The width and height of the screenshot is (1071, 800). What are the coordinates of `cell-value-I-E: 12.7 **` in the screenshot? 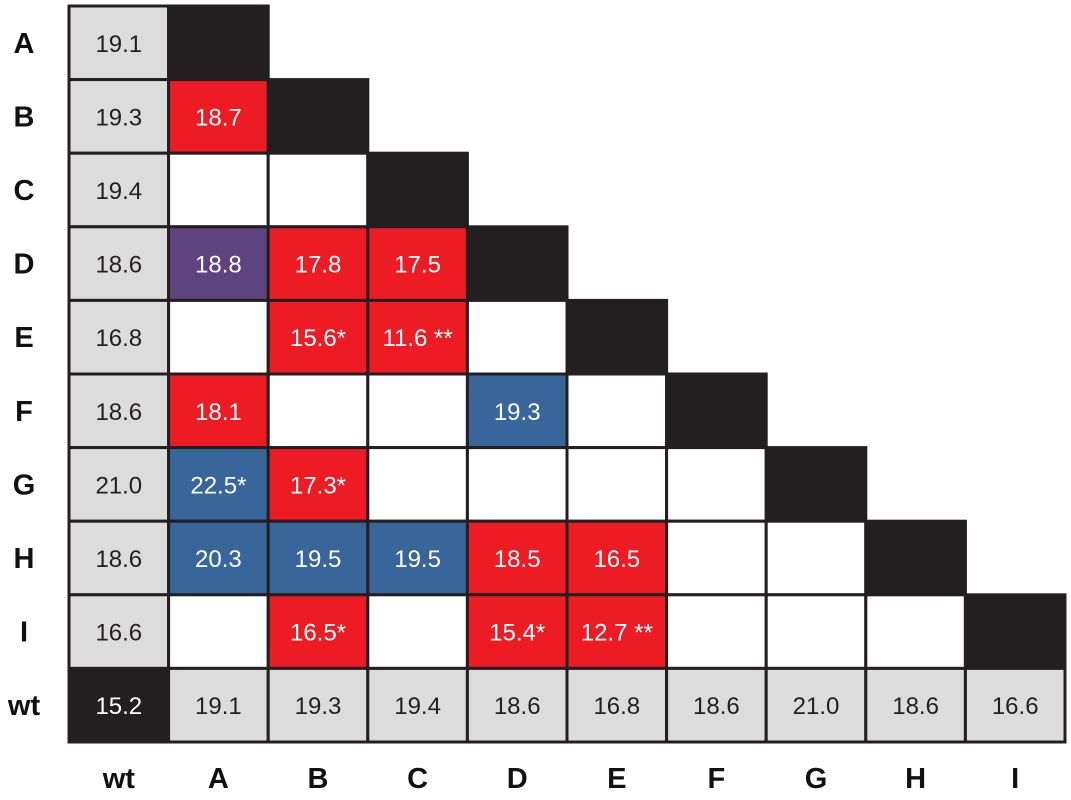 It's located at (617, 633).